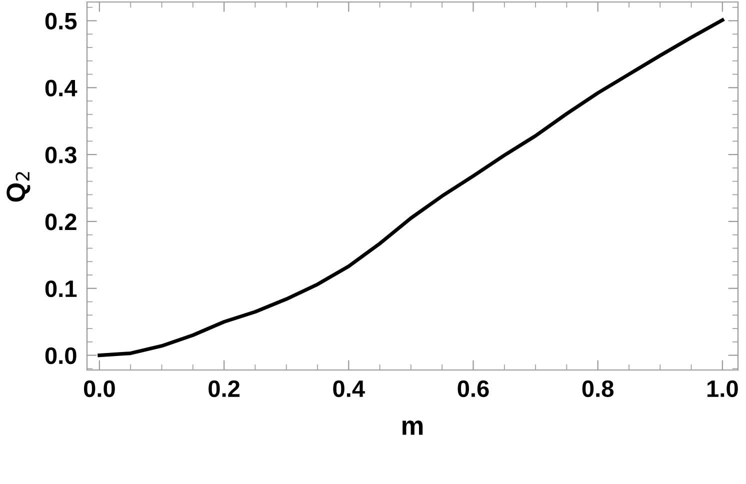 The image size is (746, 484). I want to click on x-axis-title: m, so click(412, 427).